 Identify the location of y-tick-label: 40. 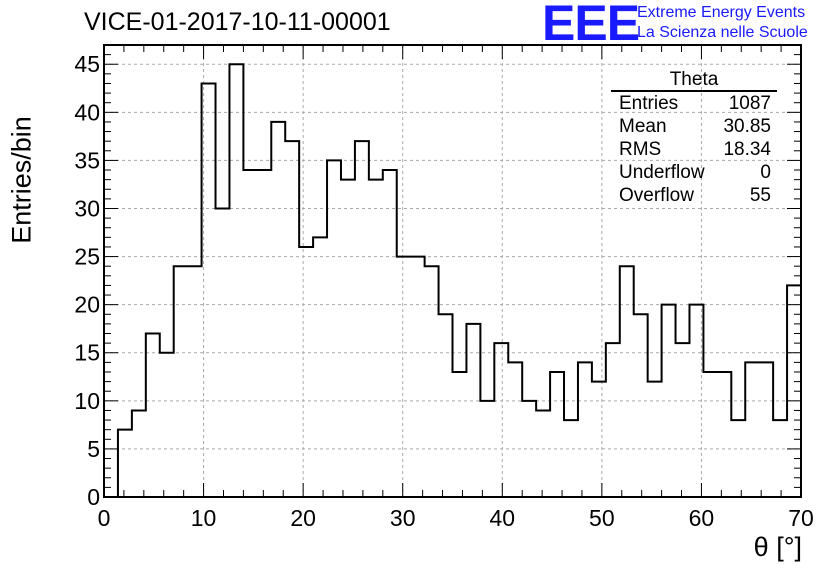
(87, 112).